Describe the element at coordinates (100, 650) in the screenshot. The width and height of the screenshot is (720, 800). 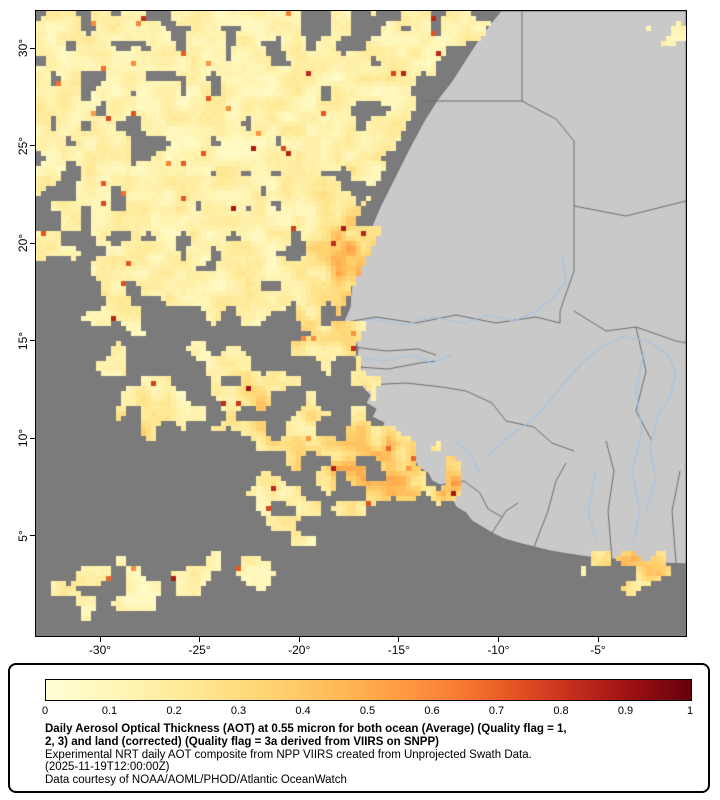
I see `lon-label: -30°` at that location.